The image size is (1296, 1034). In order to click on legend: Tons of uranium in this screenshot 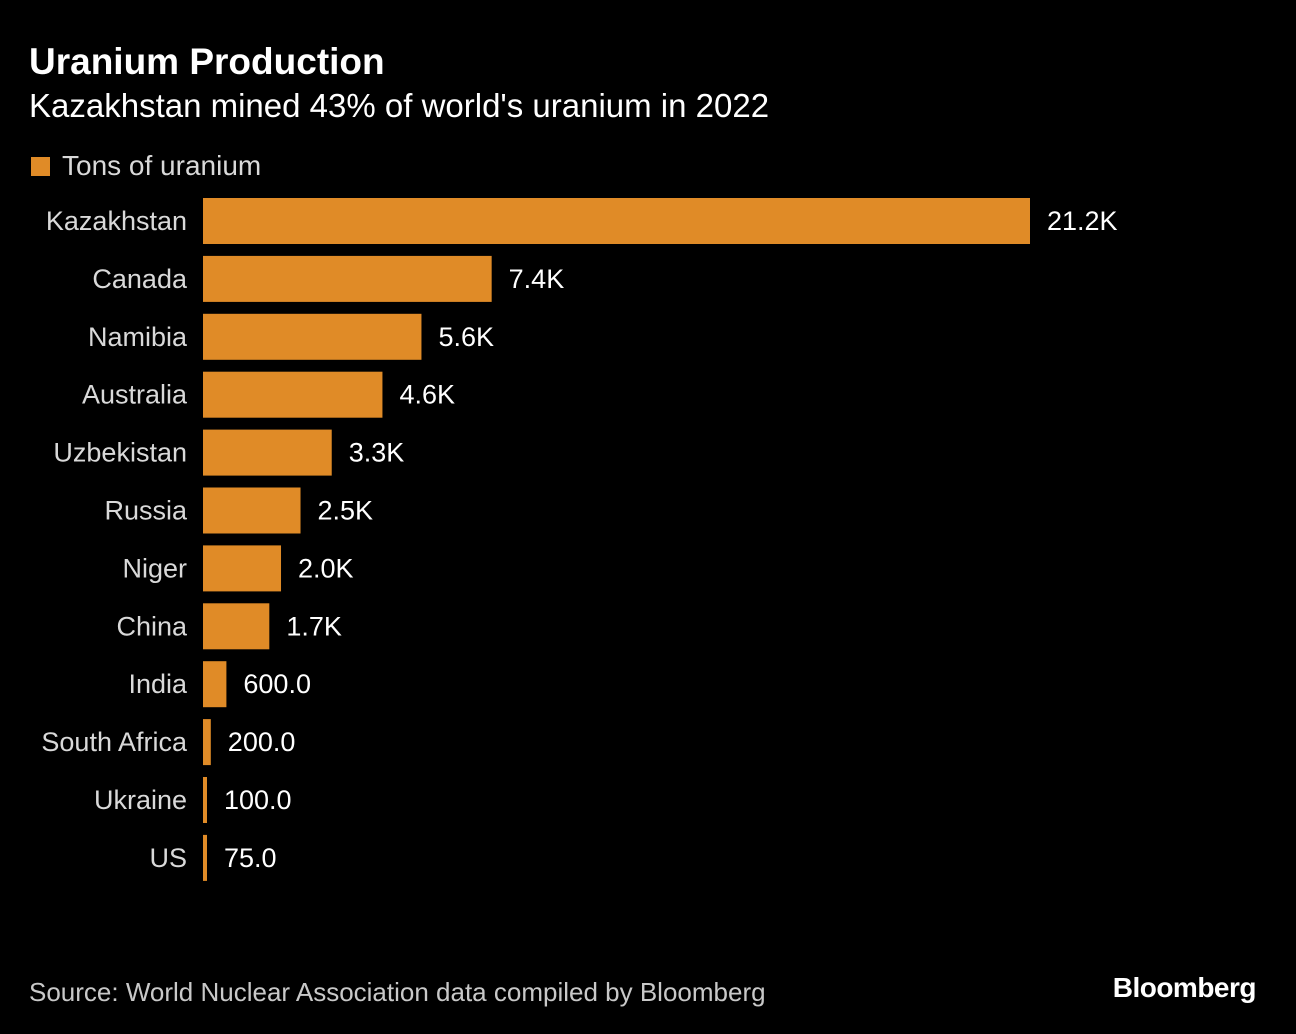, I will do `click(146, 166)`.